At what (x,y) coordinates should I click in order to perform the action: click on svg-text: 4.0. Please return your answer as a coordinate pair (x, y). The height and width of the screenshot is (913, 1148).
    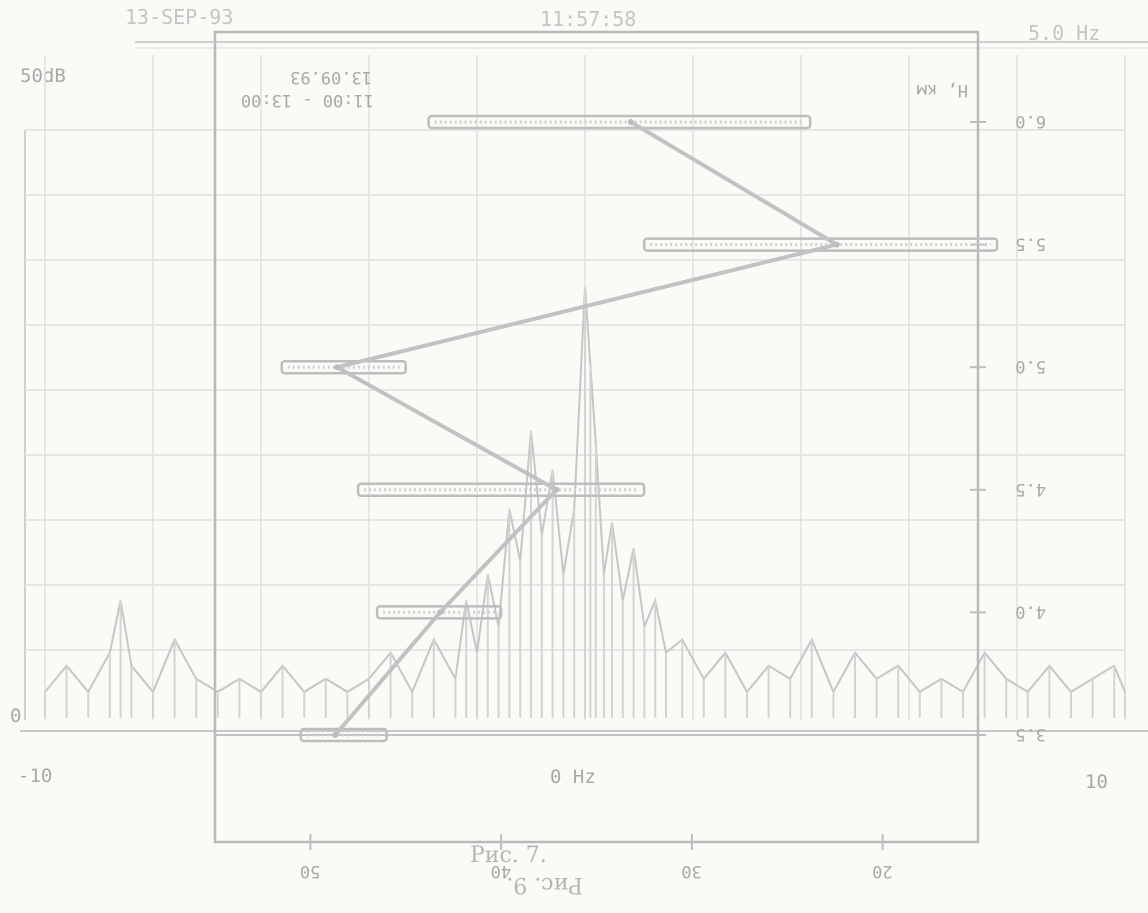
    Looking at the image, I should click on (1030, 611).